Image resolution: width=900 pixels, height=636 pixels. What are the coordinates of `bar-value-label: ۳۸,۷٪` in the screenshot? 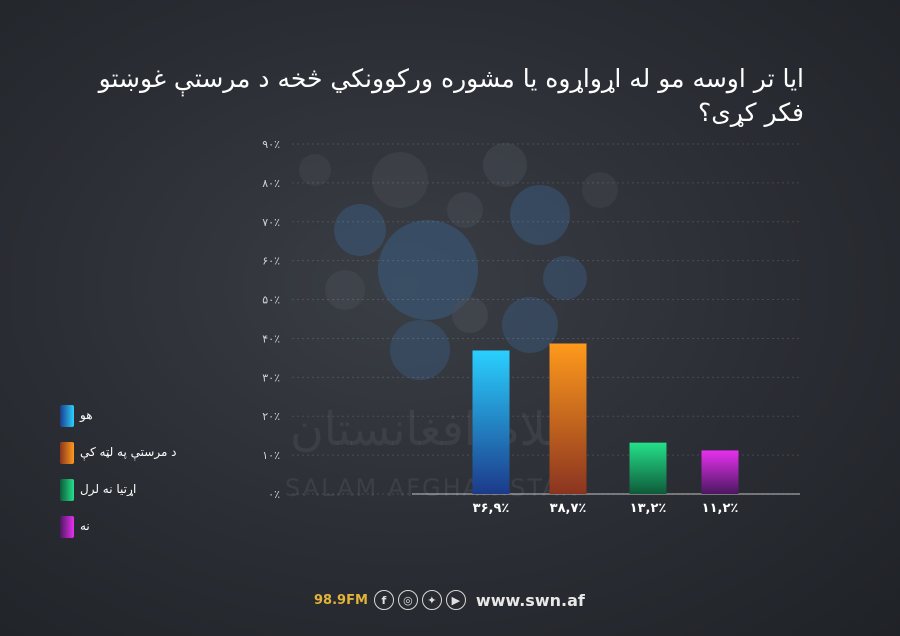 It's located at (568, 508).